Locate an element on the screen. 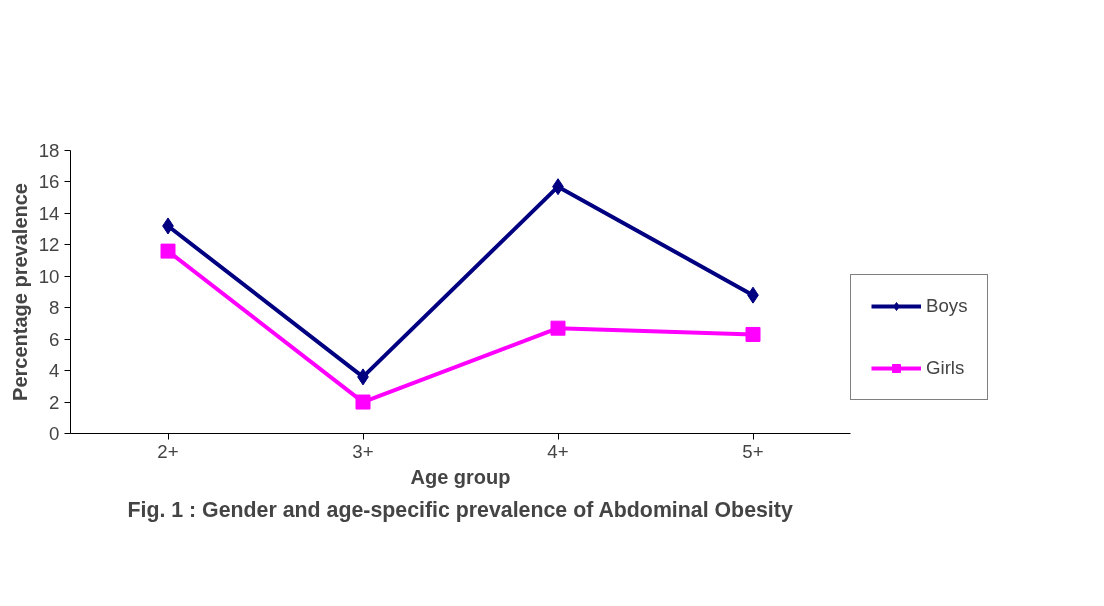 The image size is (1104, 606). legend-label: Girls is located at coordinates (945, 368).